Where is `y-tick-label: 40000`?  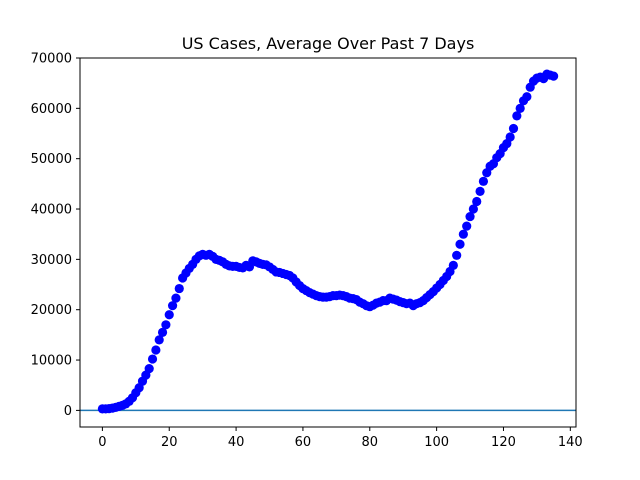 y-tick-label: 40000 is located at coordinates (51, 210).